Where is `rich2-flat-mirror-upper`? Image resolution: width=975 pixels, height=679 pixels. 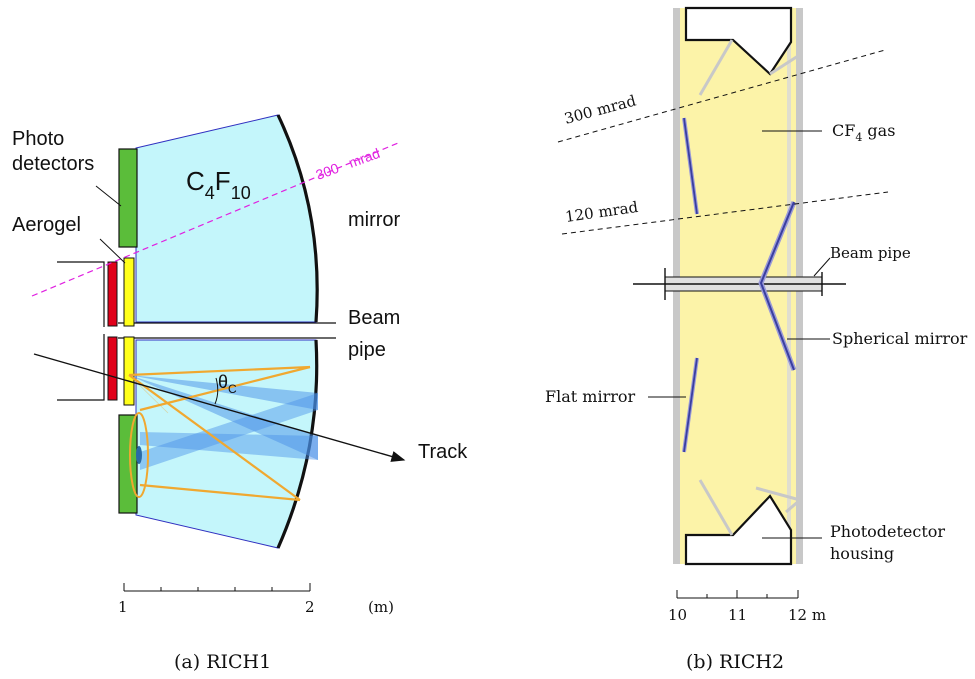 rich2-flat-mirror-upper is located at coordinates (690, 166).